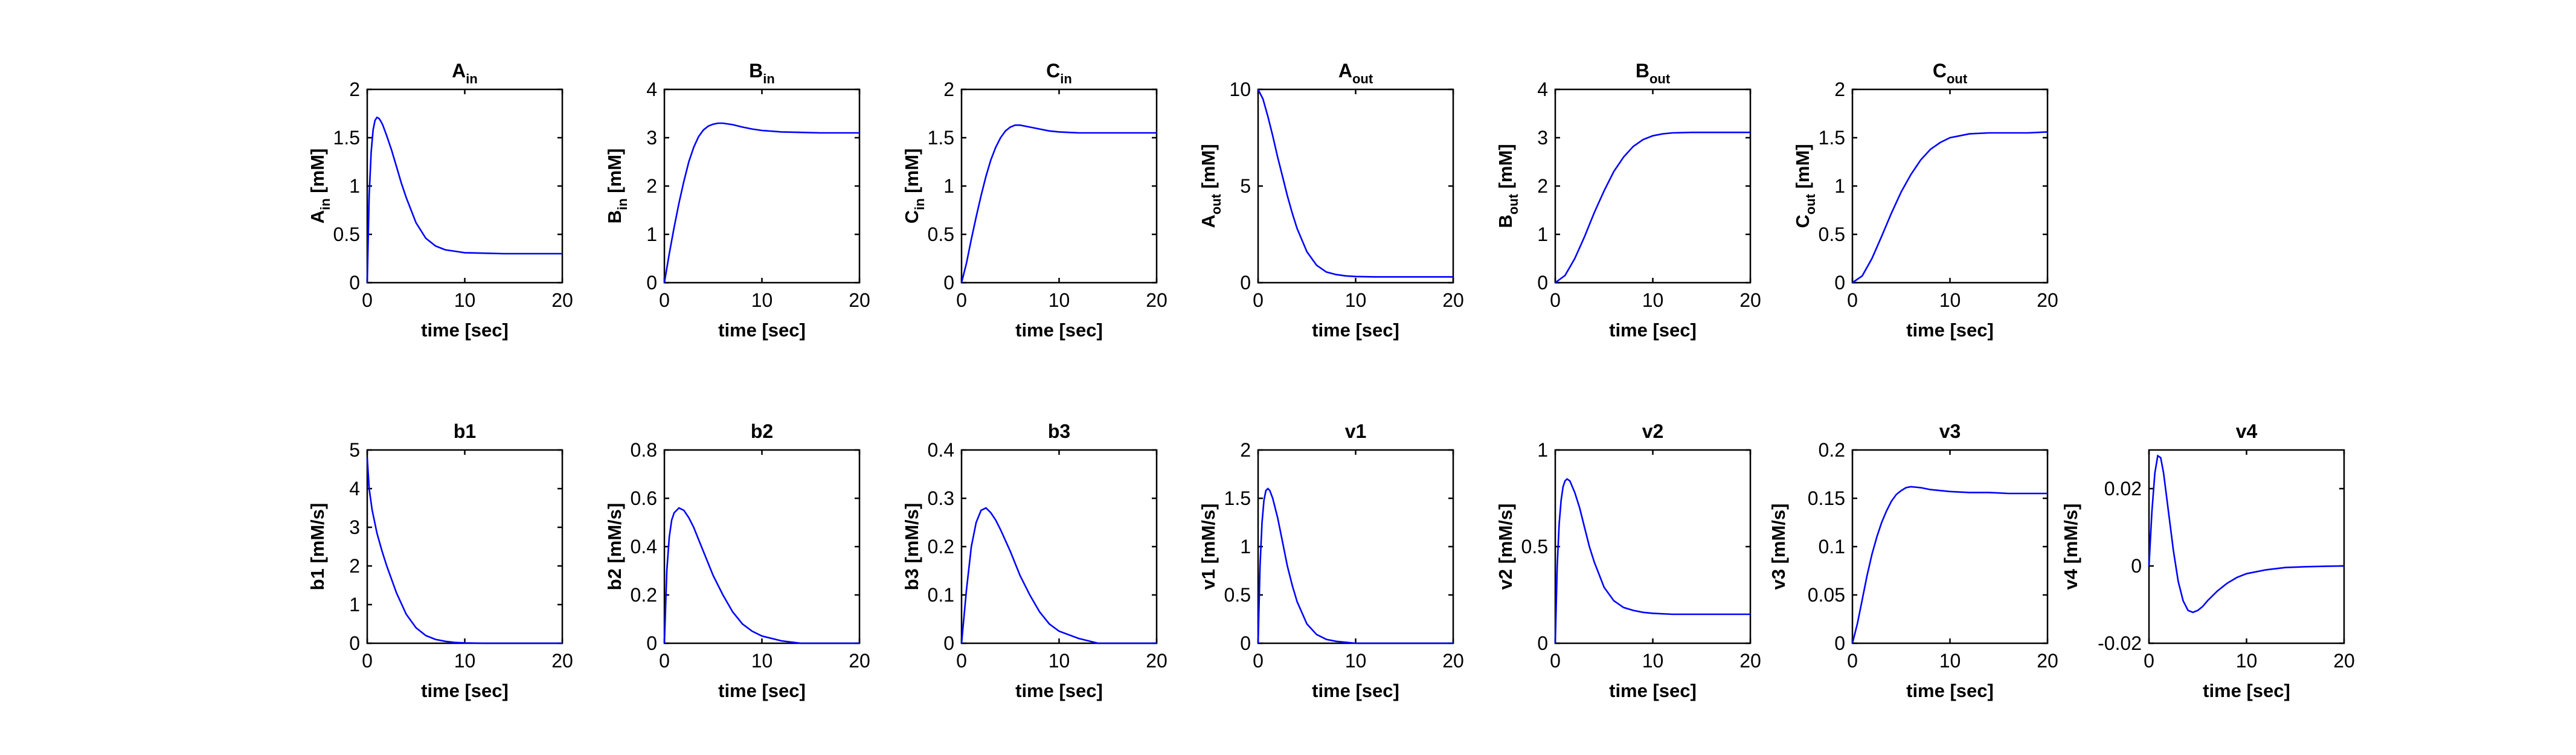 This screenshot has height=755, width=2576. Describe the element at coordinates (651, 138) in the screenshot. I see `y-tick-label: 3` at that location.